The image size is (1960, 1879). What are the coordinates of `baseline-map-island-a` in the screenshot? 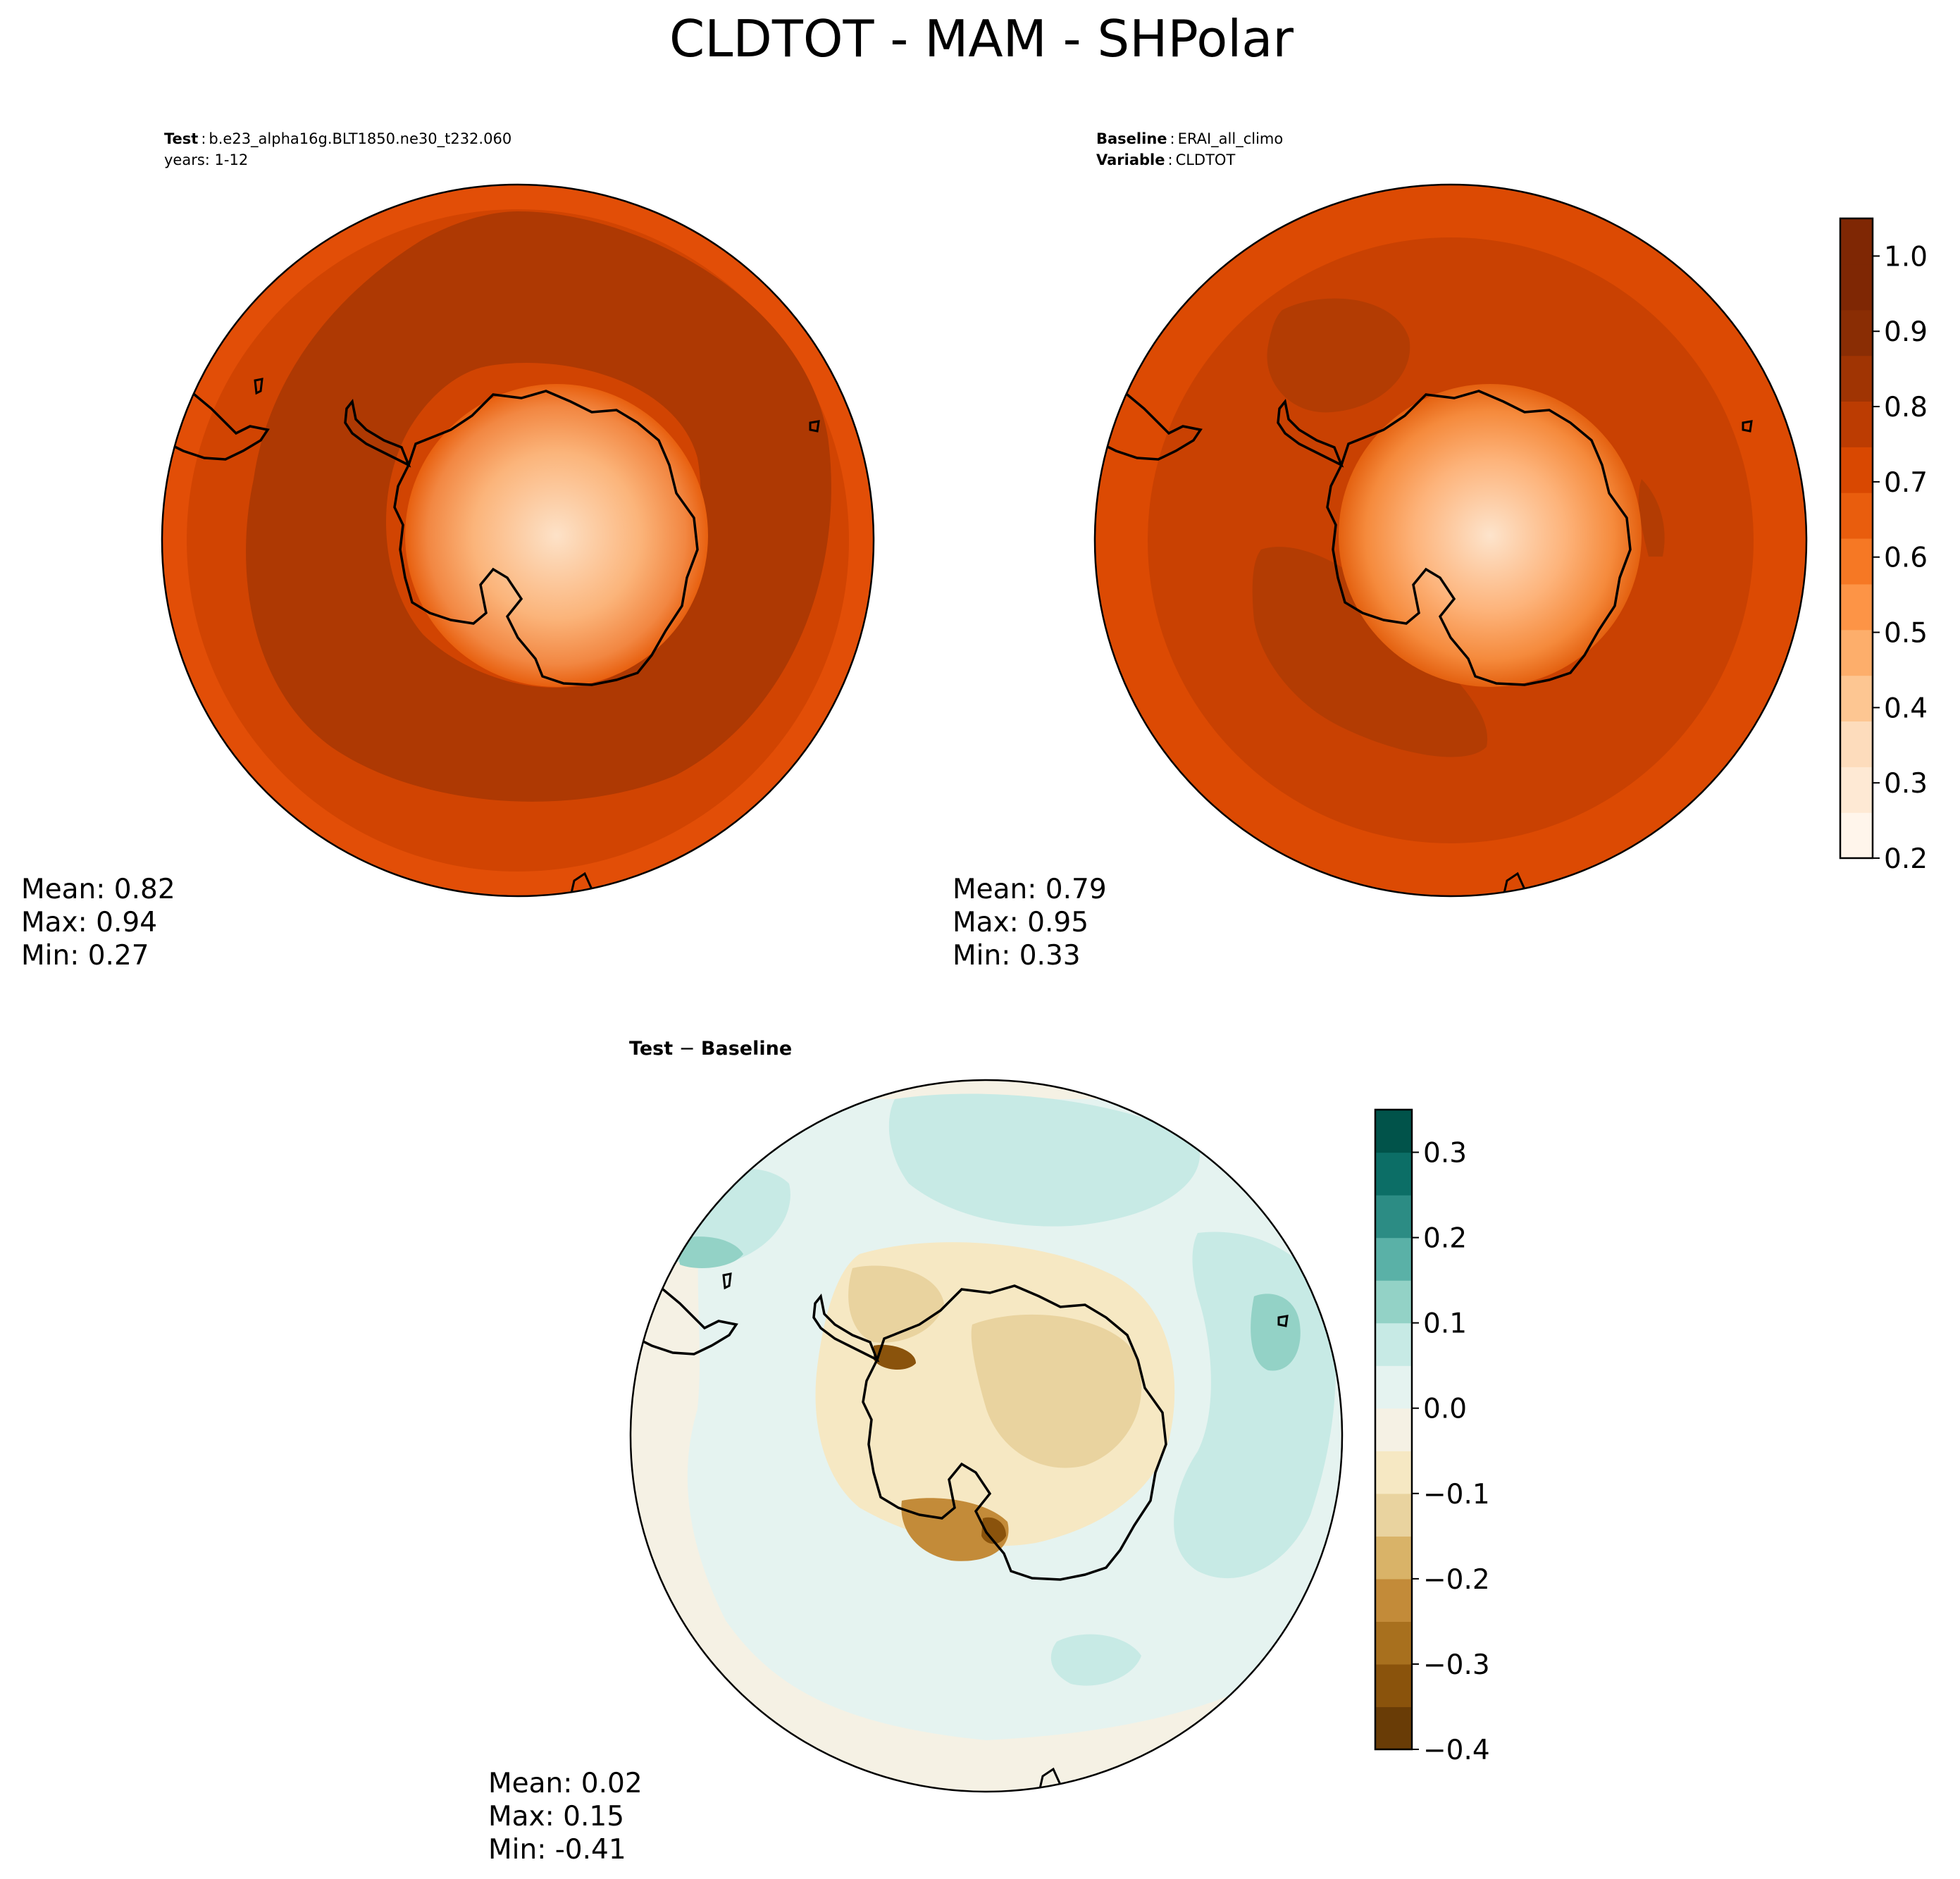 It's located at (1748, 426).